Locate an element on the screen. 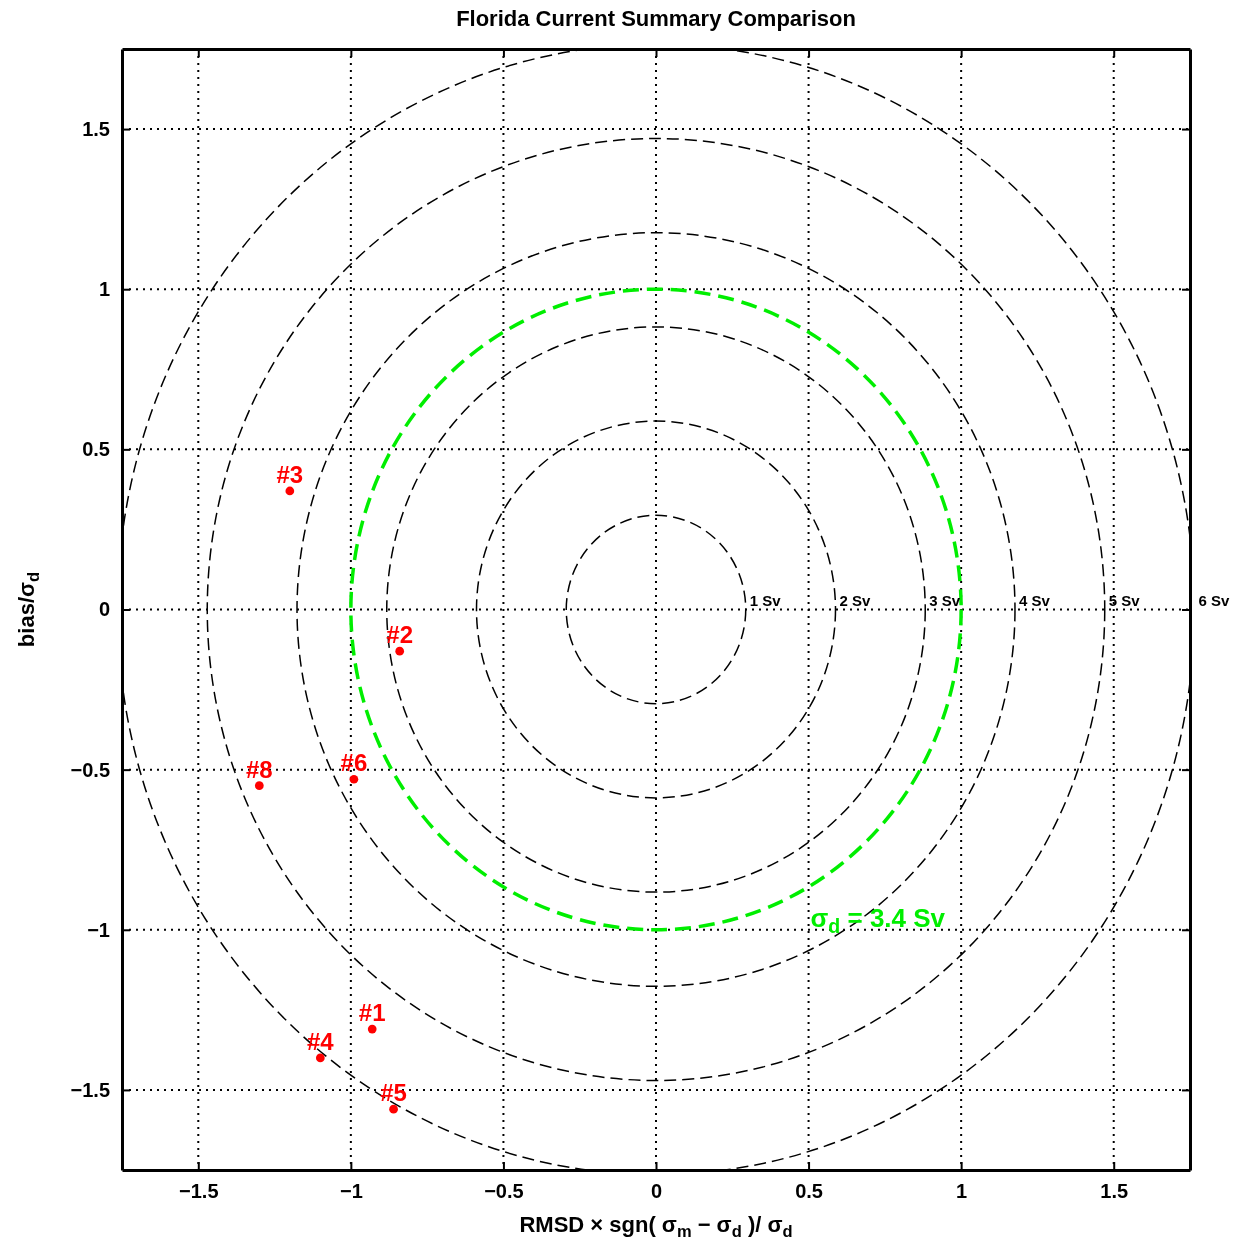 The image size is (1247, 1245). series-label: #4 is located at coordinates (320, 1041).